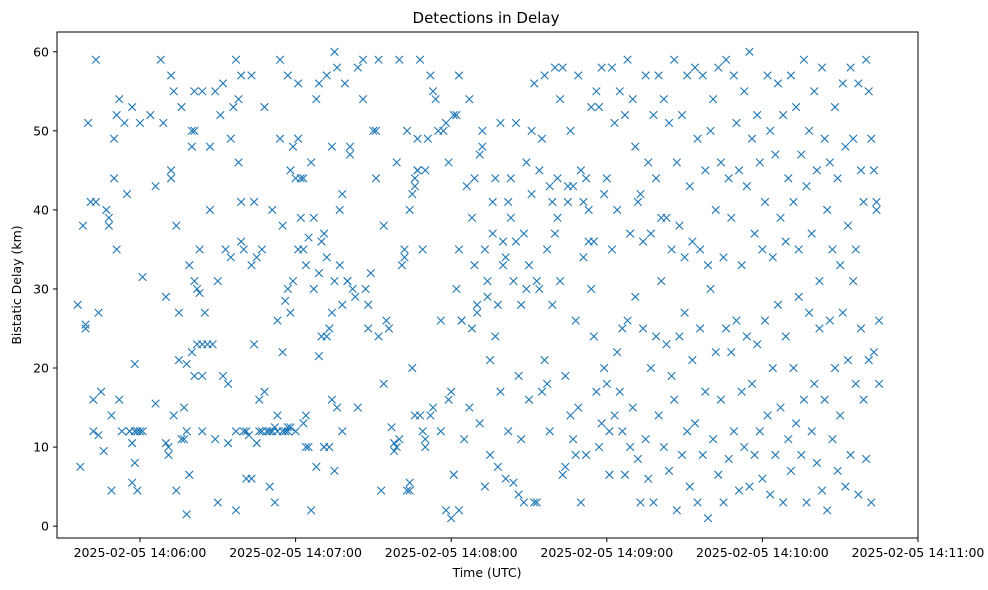 The image size is (988, 590). Describe the element at coordinates (16, 284) in the screenshot. I see `y-axis-title: Bistatic Delay (km)` at that location.